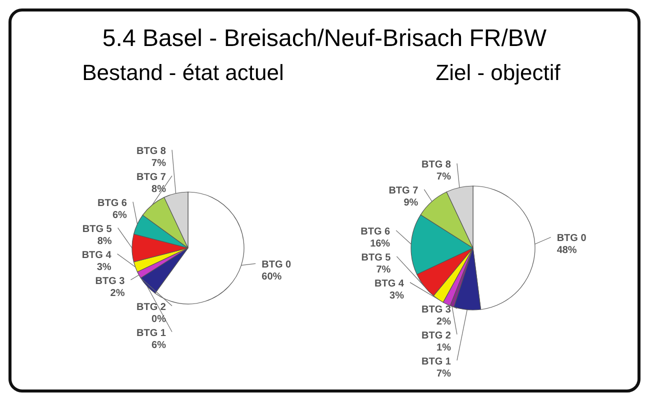 The image size is (649, 401). I want to click on data-label: 8%, so click(104, 241).